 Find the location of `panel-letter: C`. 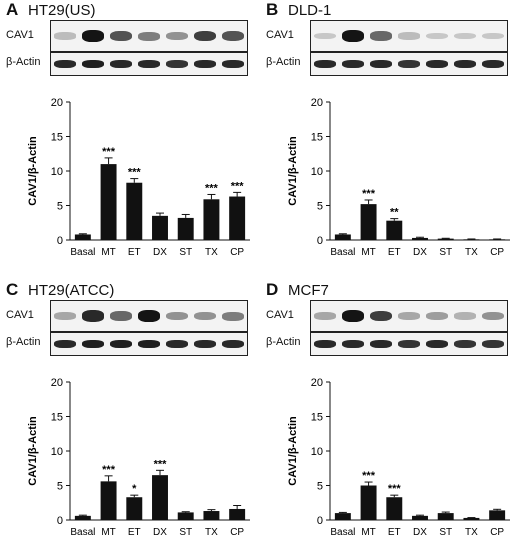

panel-letter: C is located at coordinates (12, 289).